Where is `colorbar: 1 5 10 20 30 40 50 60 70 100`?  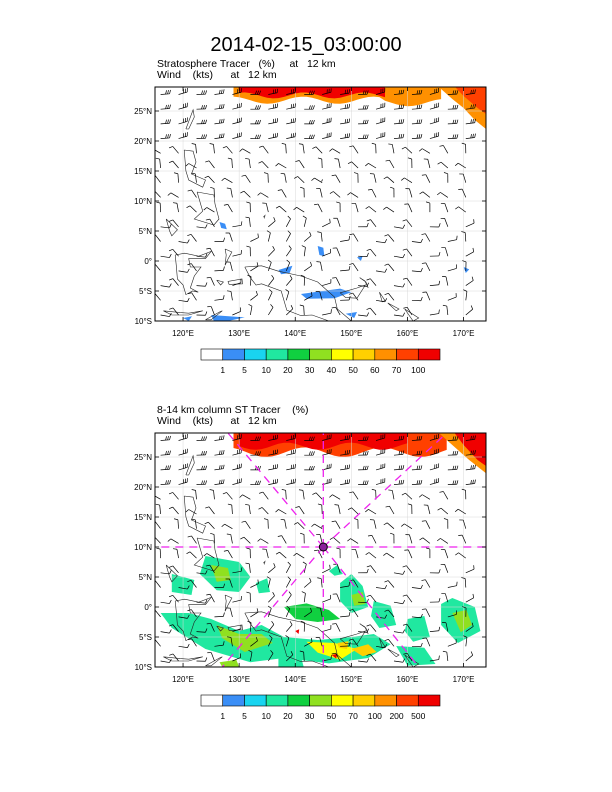
colorbar: 1 5 10 20 30 40 50 60 70 100 is located at coordinates (320, 361).